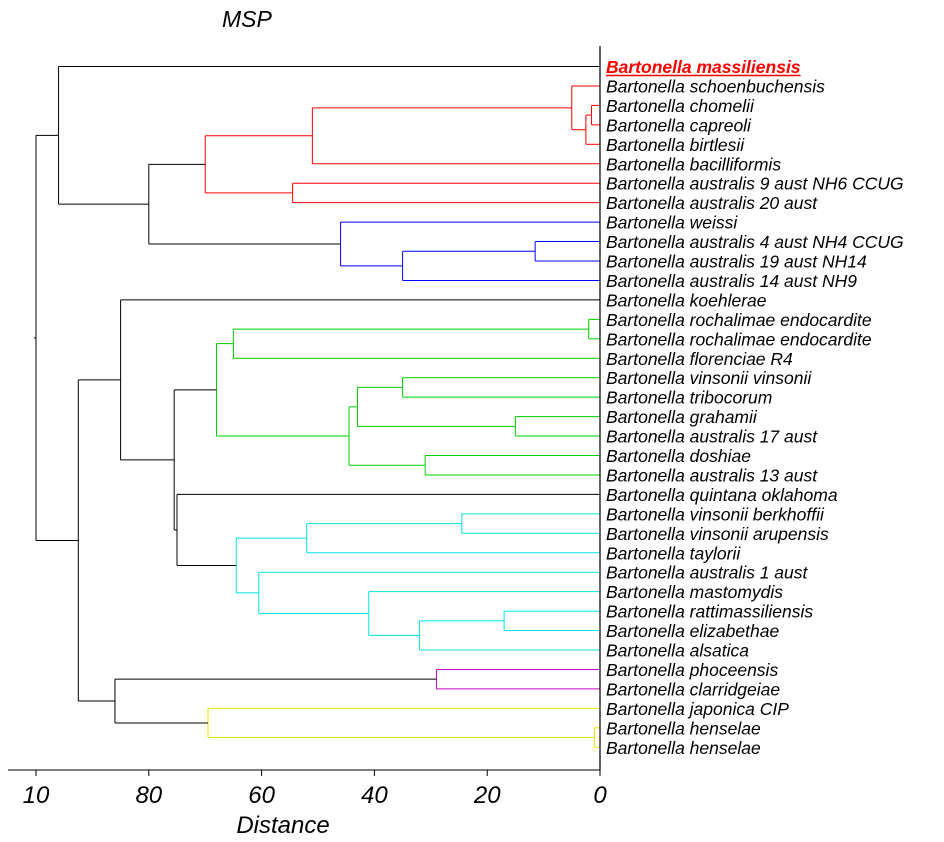 The height and width of the screenshot is (842, 944). What do you see at coordinates (709, 378) in the screenshot?
I see `leaf-label: Bartonella vinsonii vinsonii` at bounding box center [709, 378].